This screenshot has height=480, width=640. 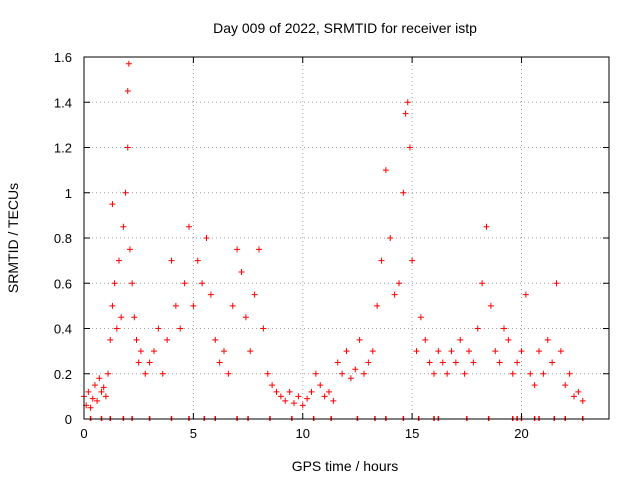 What do you see at coordinates (68, 419) in the screenshot?
I see `y-tick-label: 0` at bounding box center [68, 419].